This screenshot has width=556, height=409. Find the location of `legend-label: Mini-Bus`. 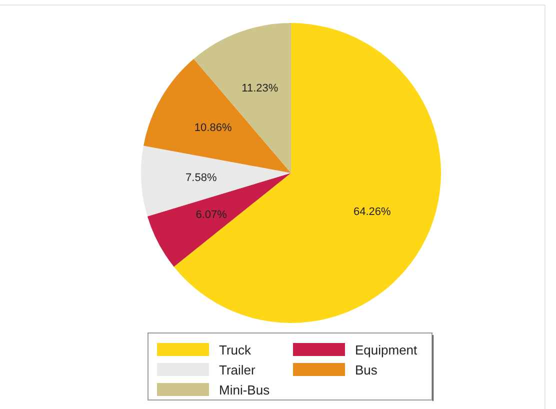

legend-label: Mini-Bus is located at coordinates (244, 390).